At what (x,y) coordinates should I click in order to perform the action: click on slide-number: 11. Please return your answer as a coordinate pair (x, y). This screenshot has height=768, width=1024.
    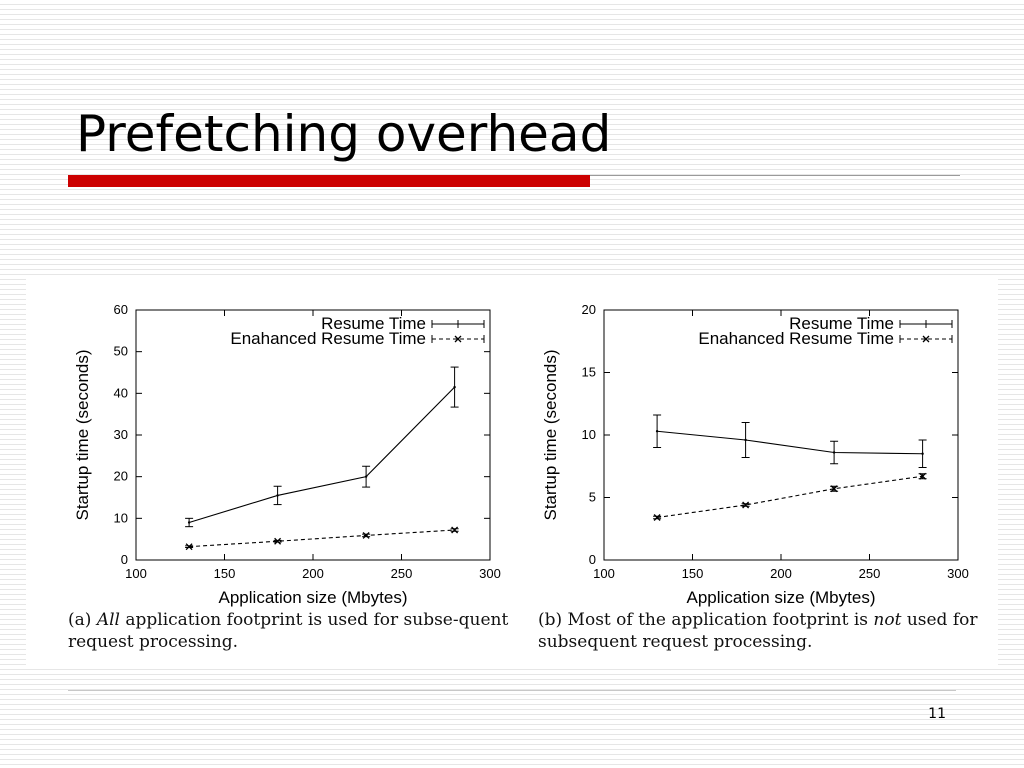
    Looking at the image, I should click on (937, 714).